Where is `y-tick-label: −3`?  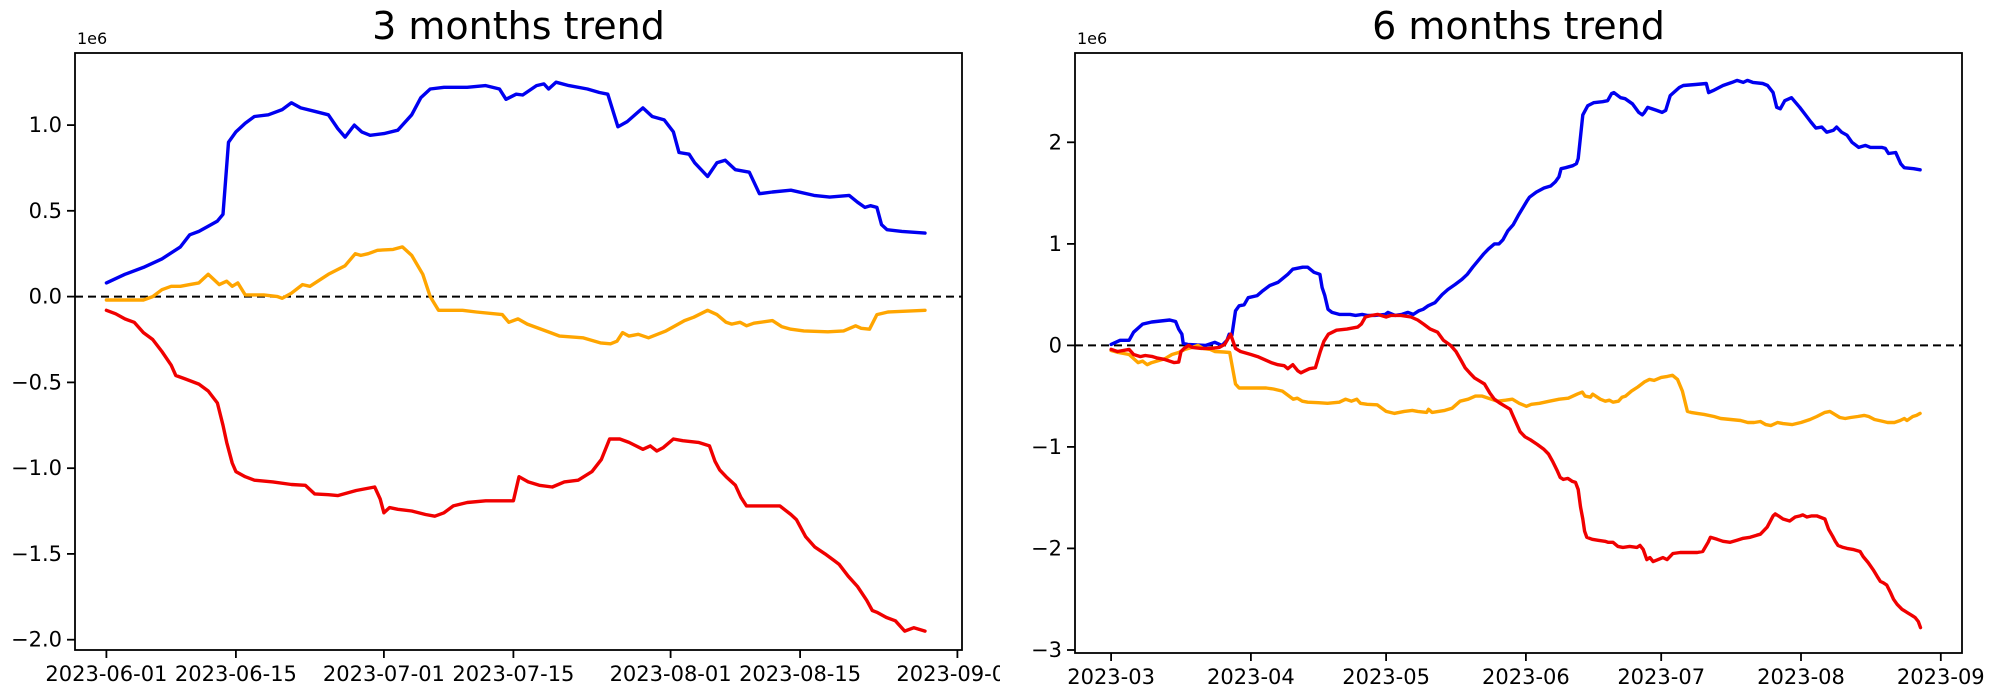
y-tick-label: −3 is located at coordinates (1046, 650).